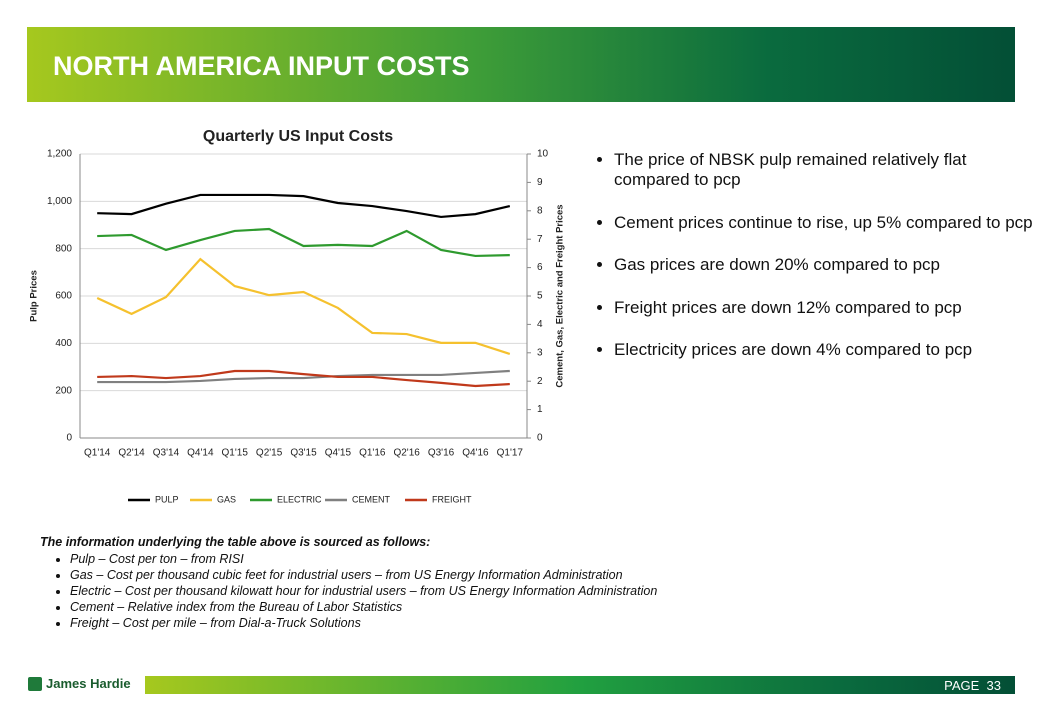 This screenshot has height=720, width=1040. I want to click on y2-tick-label: 3, so click(540, 352).